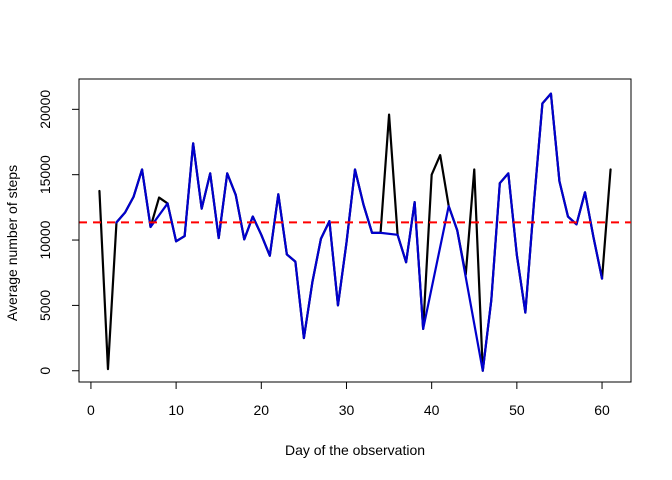 The image size is (672, 480). I want to click on y-tick-label: 5000, so click(45, 305).